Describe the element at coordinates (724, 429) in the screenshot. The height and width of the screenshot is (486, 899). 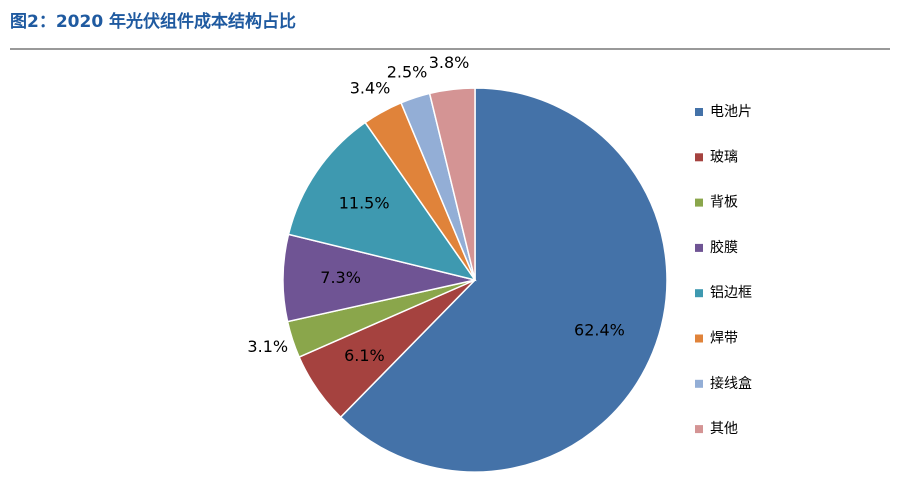
I see `legend-label: 其他` at that location.